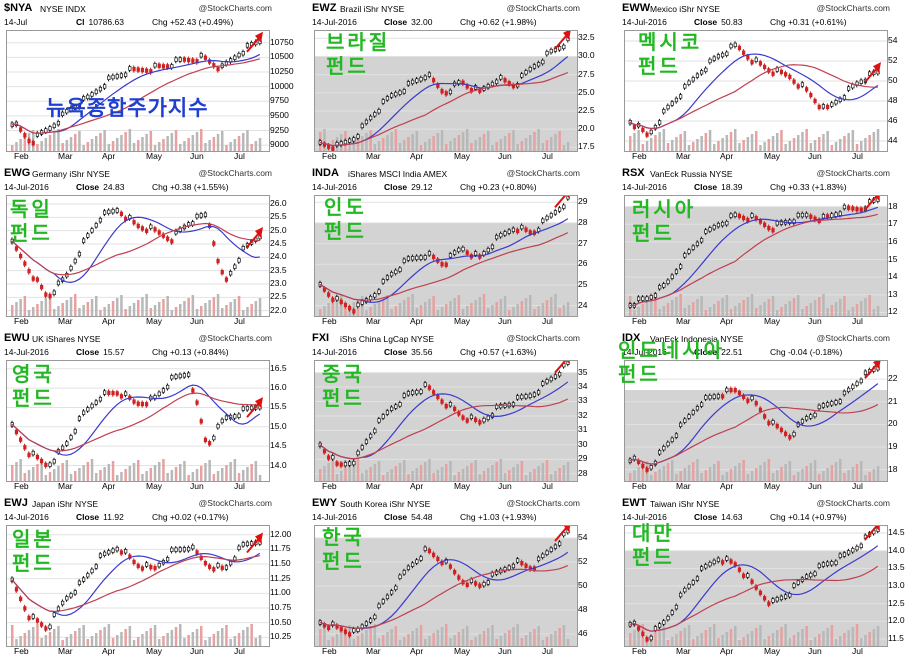 This screenshot has width=912, height=662. I want to click on security-name: Mexico iShr NYSE, so click(685, 9).